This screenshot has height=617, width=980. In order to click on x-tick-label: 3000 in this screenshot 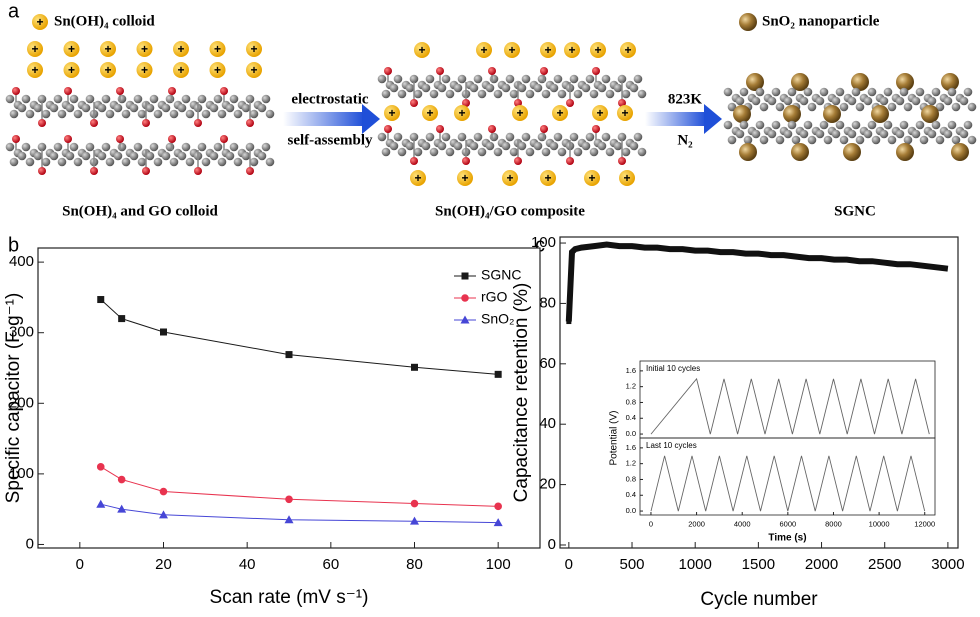, I will do `click(947, 564)`.